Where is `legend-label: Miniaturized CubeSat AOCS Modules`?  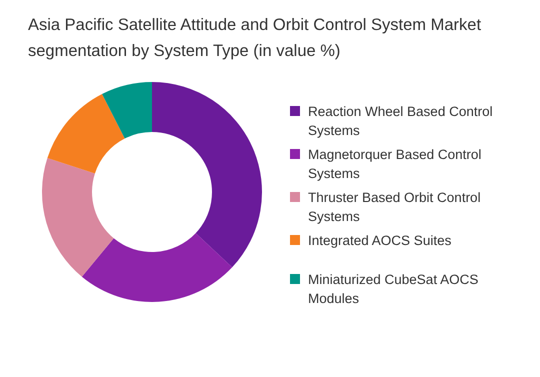
legend-label: Miniaturized CubeSat AOCS Modules is located at coordinates (394, 289).